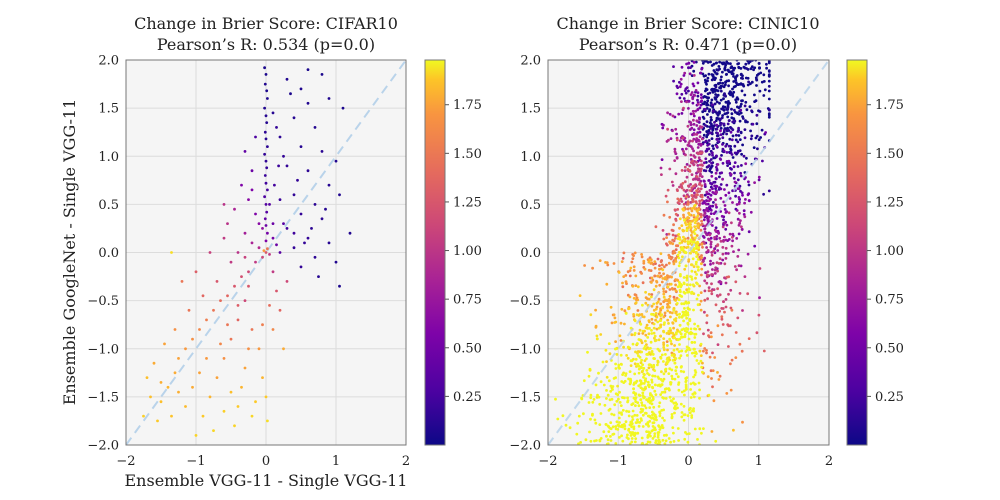 Image resolution: width=1000 pixels, height=500 pixels. What do you see at coordinates (108, 109) in the screenshot?
I see `left-y-tick-label: 1.5` at bounding box center [108, 109].